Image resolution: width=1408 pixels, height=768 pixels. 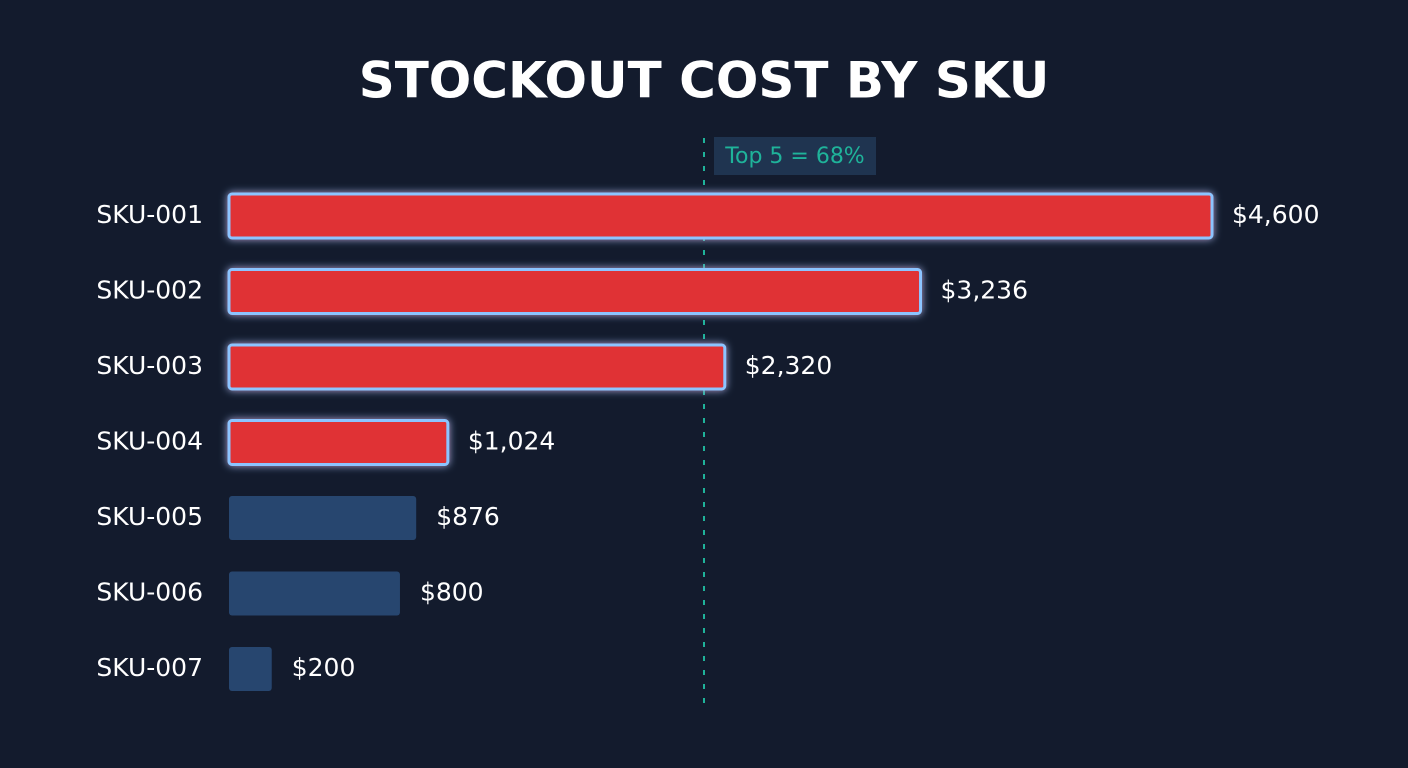 What do you see at coordinates (788, 365) in the screenshot?
I see `value-label: $2,320` at bounding box center [788, 365].